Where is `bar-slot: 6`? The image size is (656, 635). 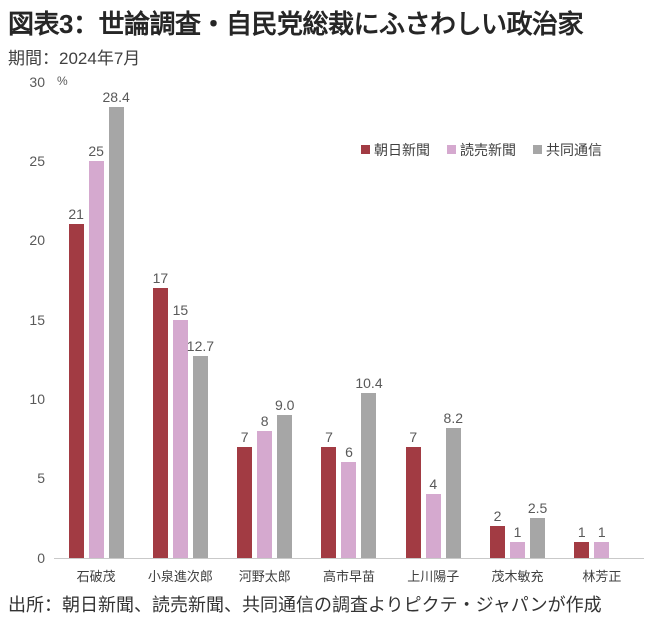 bar-slot: 6 is located at coordinates (349, 320).